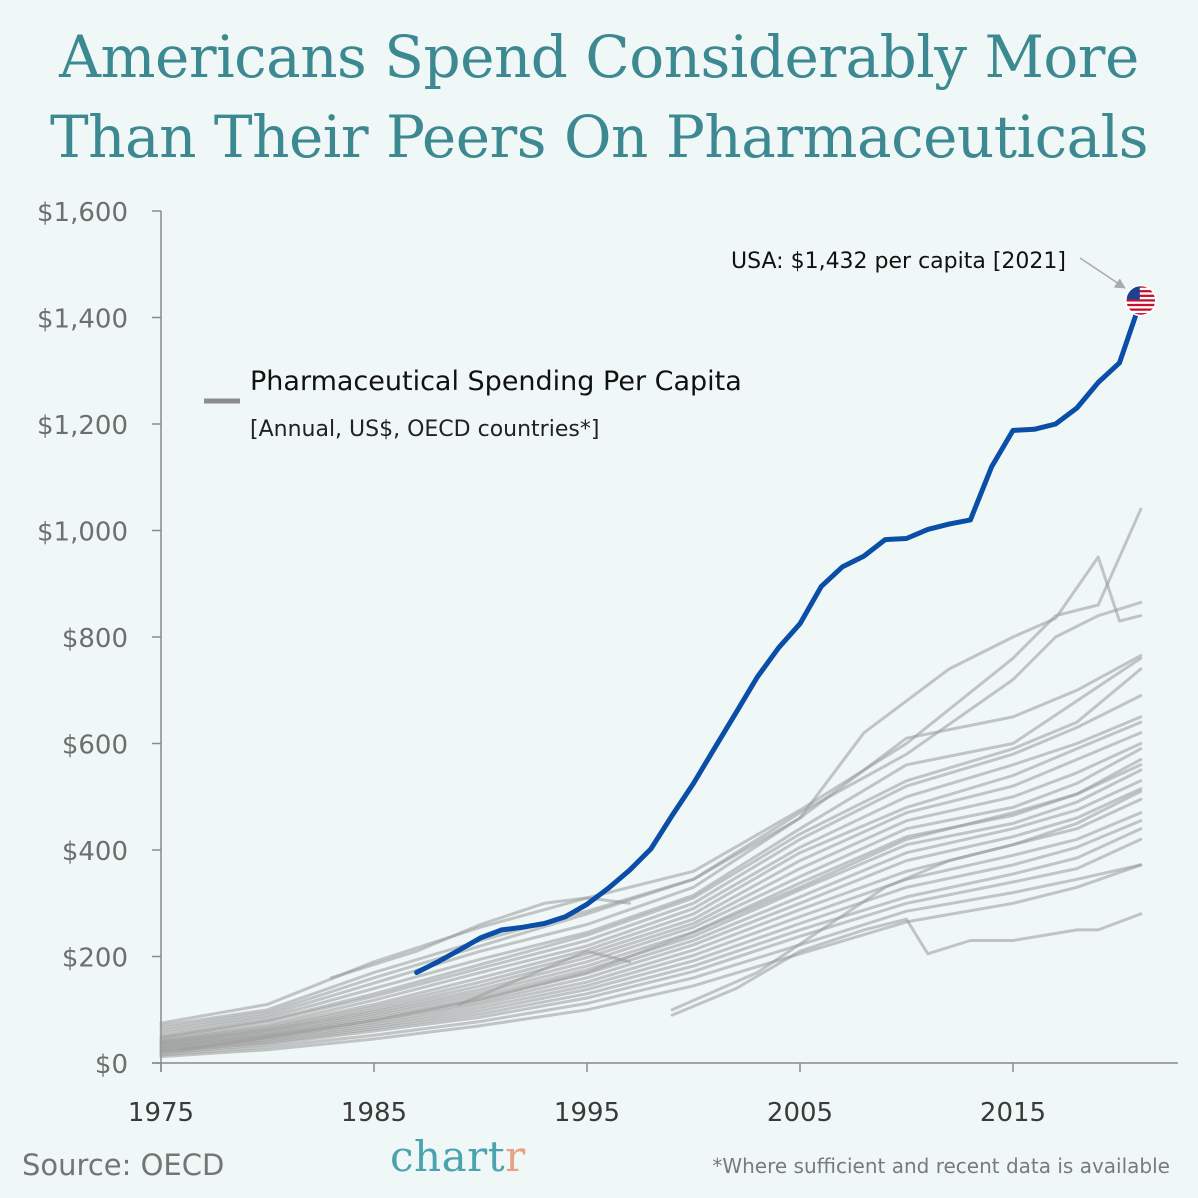  I want to click on series-line-peer-w, so click(651, 961).